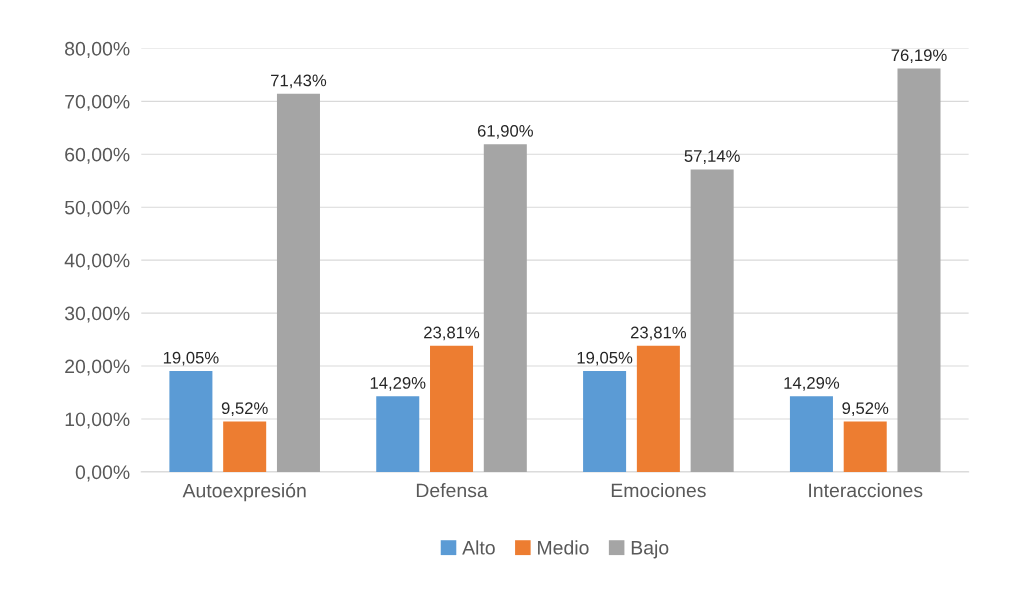 The image size is (1009, 605). I want to click on y-tick-label: 50,00%, so click(97, 208).